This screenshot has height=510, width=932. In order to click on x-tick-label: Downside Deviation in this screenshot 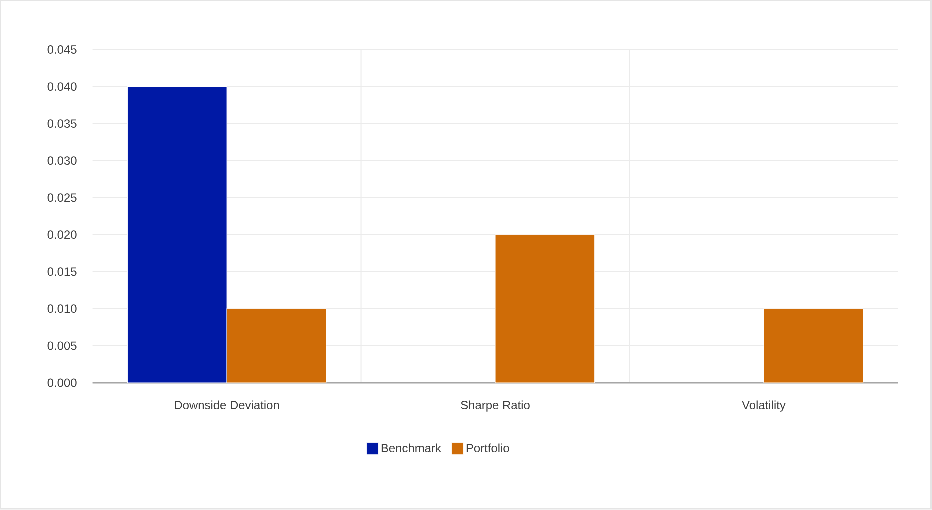, I will do `click(227, 405)`.